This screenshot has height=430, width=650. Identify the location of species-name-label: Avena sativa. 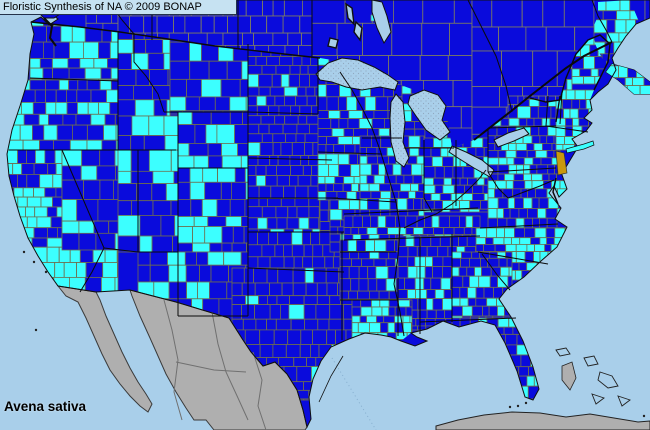
(45, 406).